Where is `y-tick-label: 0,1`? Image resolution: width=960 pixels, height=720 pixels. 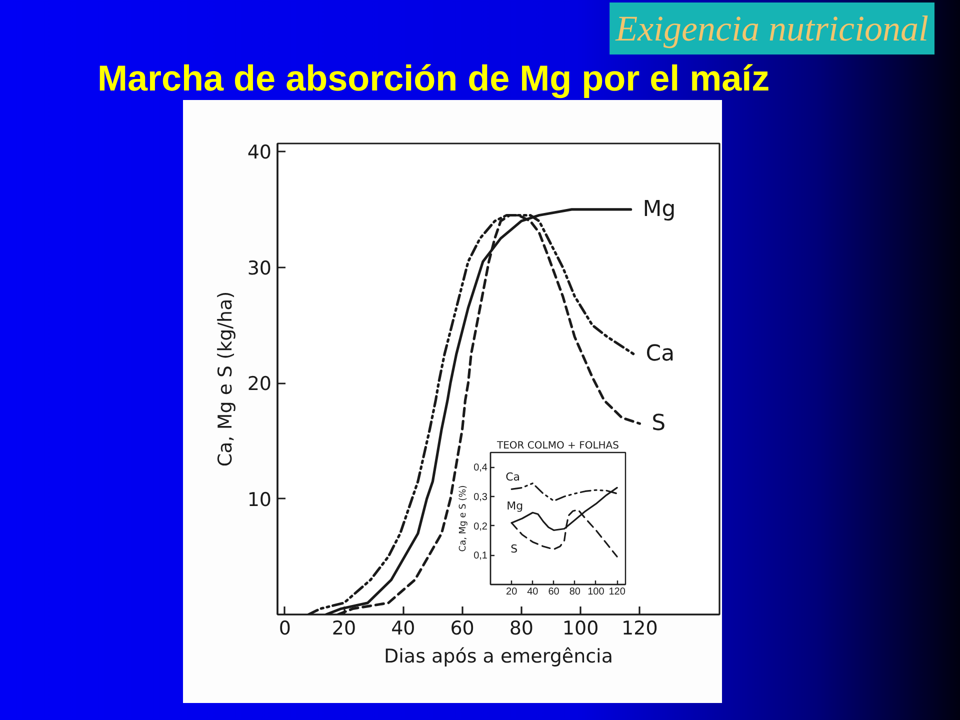
y-tick-label: 0,1 is located at coordinates (481, 556).